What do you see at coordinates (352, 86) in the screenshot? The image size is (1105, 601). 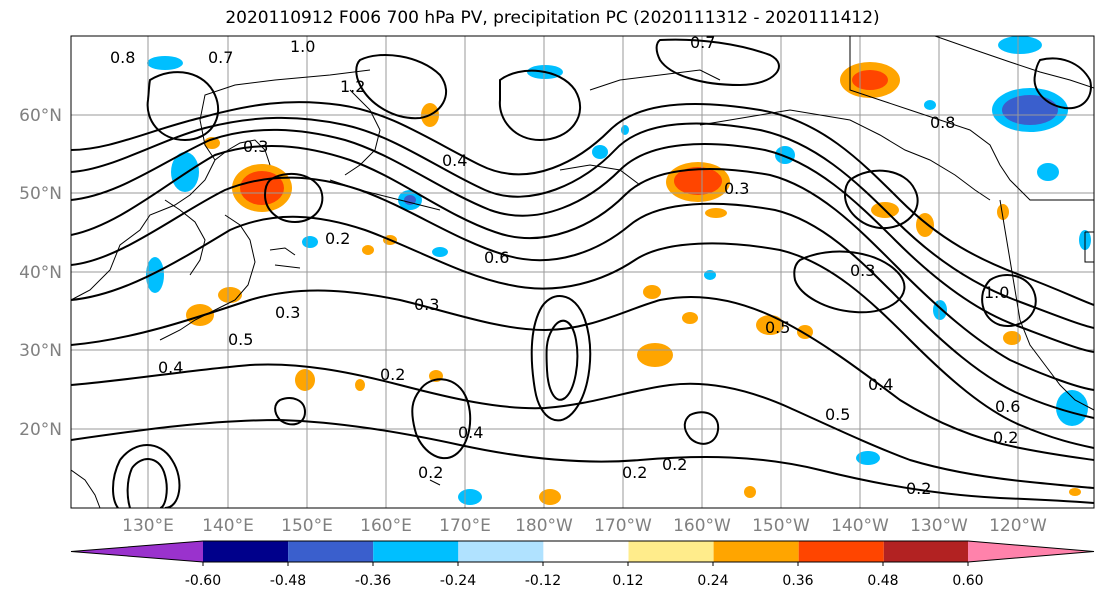 I see `pv-label: 1.2` at bounding box center [352, 86].